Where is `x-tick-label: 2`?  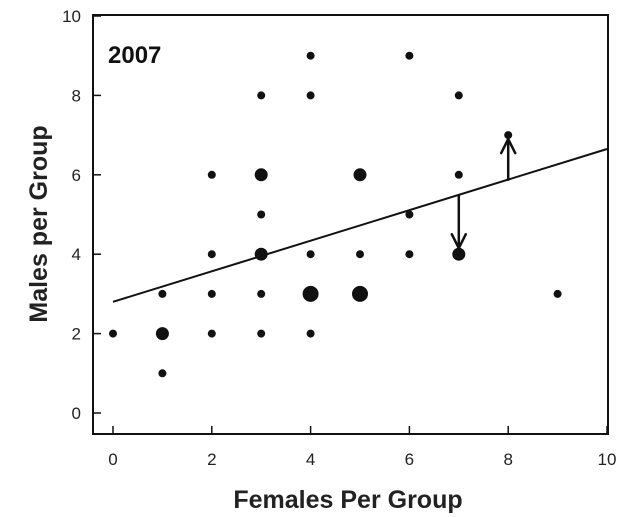 x-tick-label: 2 is located at coordinates (211, 459).